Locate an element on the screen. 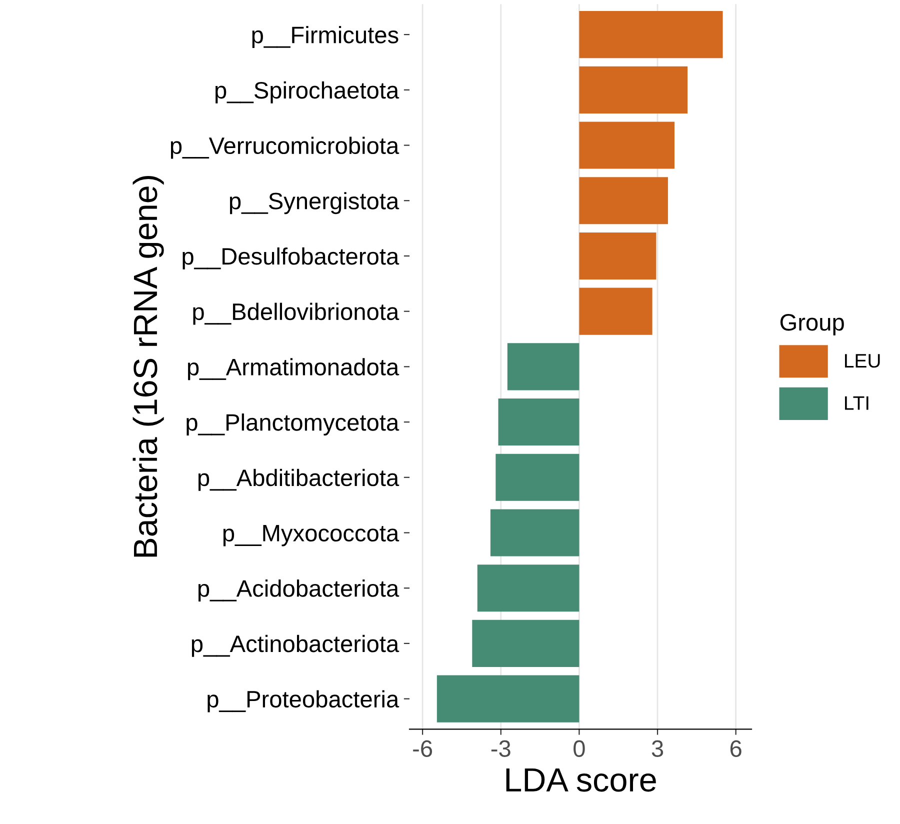 The image size is (900, 824). legend-label: LTI is located at coordinates (856, 403).